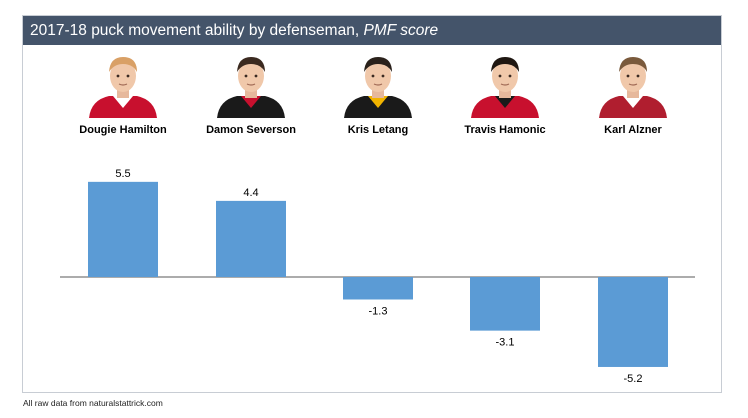  I want to click on player-4: Travis Hamonic, so click(505, 100).